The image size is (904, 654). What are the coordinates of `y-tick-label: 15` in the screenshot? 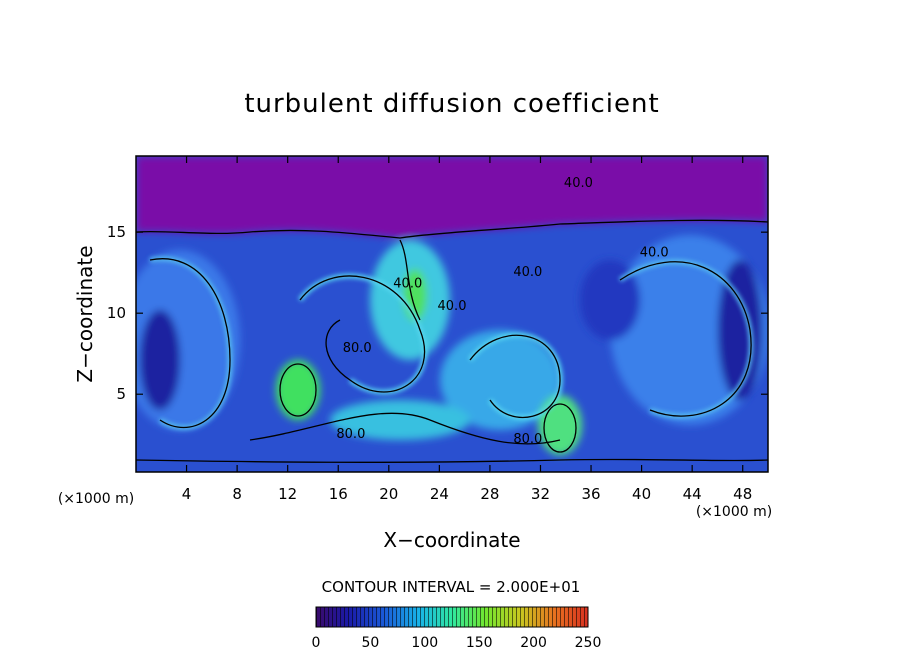 It's located at (116, 232).